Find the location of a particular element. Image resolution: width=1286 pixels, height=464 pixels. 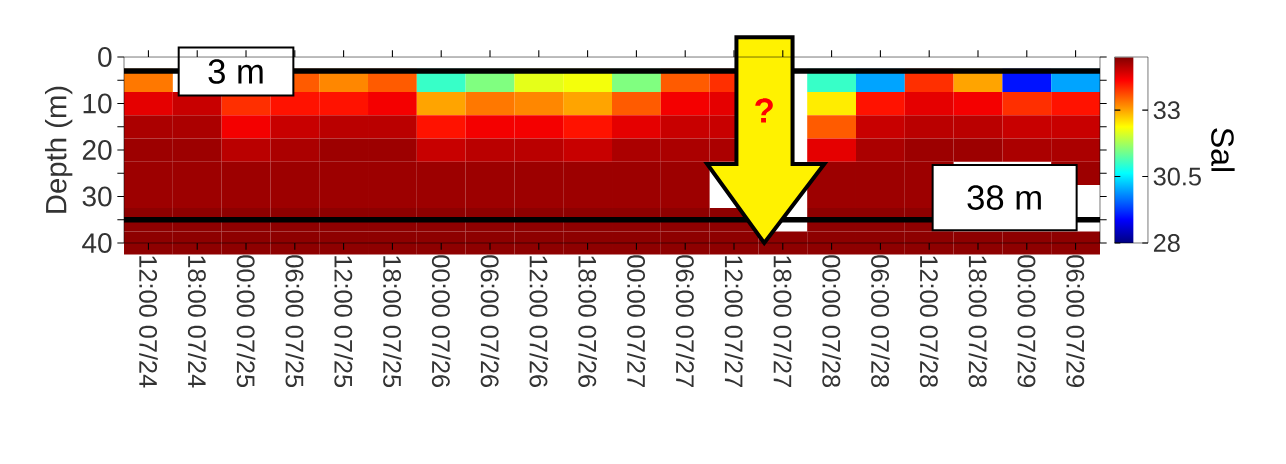

x-tick-label: 18:00 07/28 is located at coordinates (978, 322).